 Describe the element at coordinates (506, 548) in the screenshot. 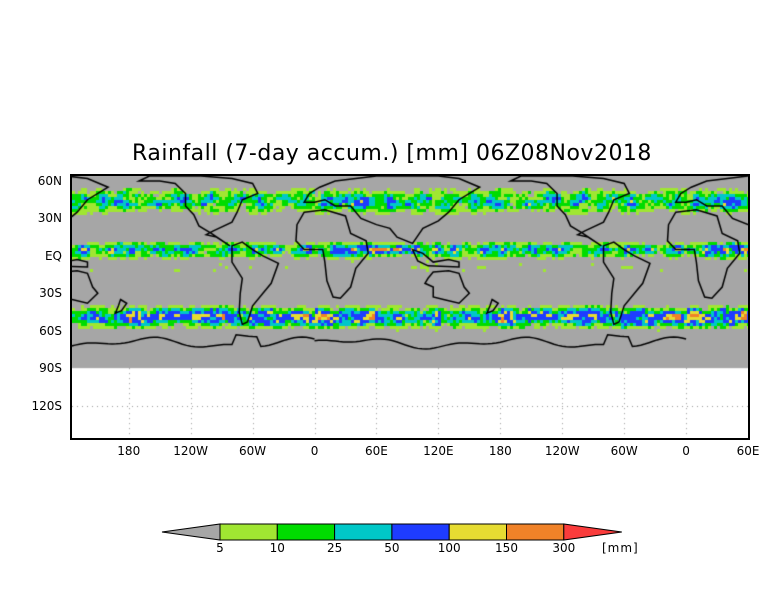

I see `colorbar-level-label: 150` at that location.